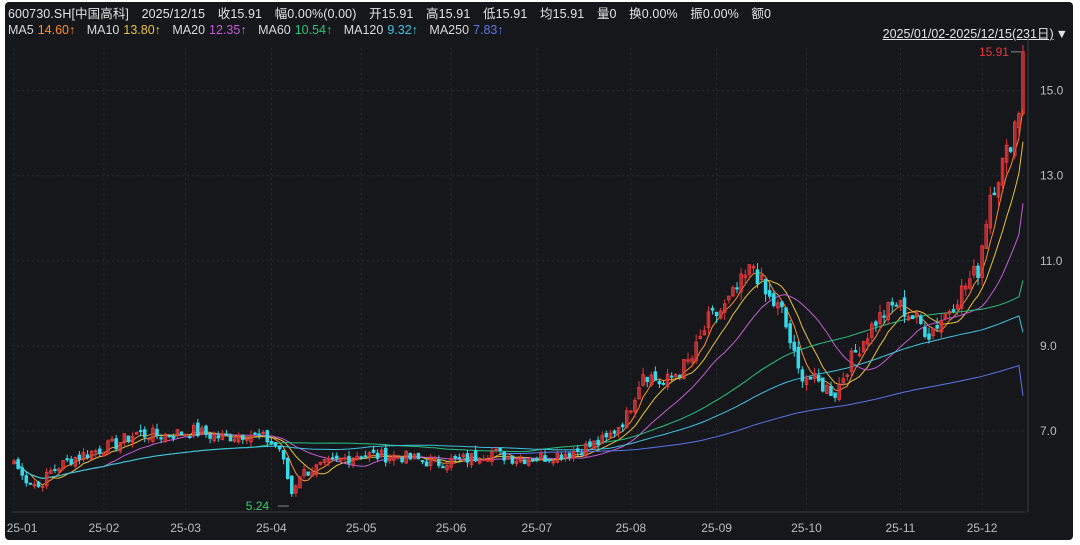 This screenshot has width=1080, height=545. I want to click on x-tick-label: 25-09, so click(716, 528).